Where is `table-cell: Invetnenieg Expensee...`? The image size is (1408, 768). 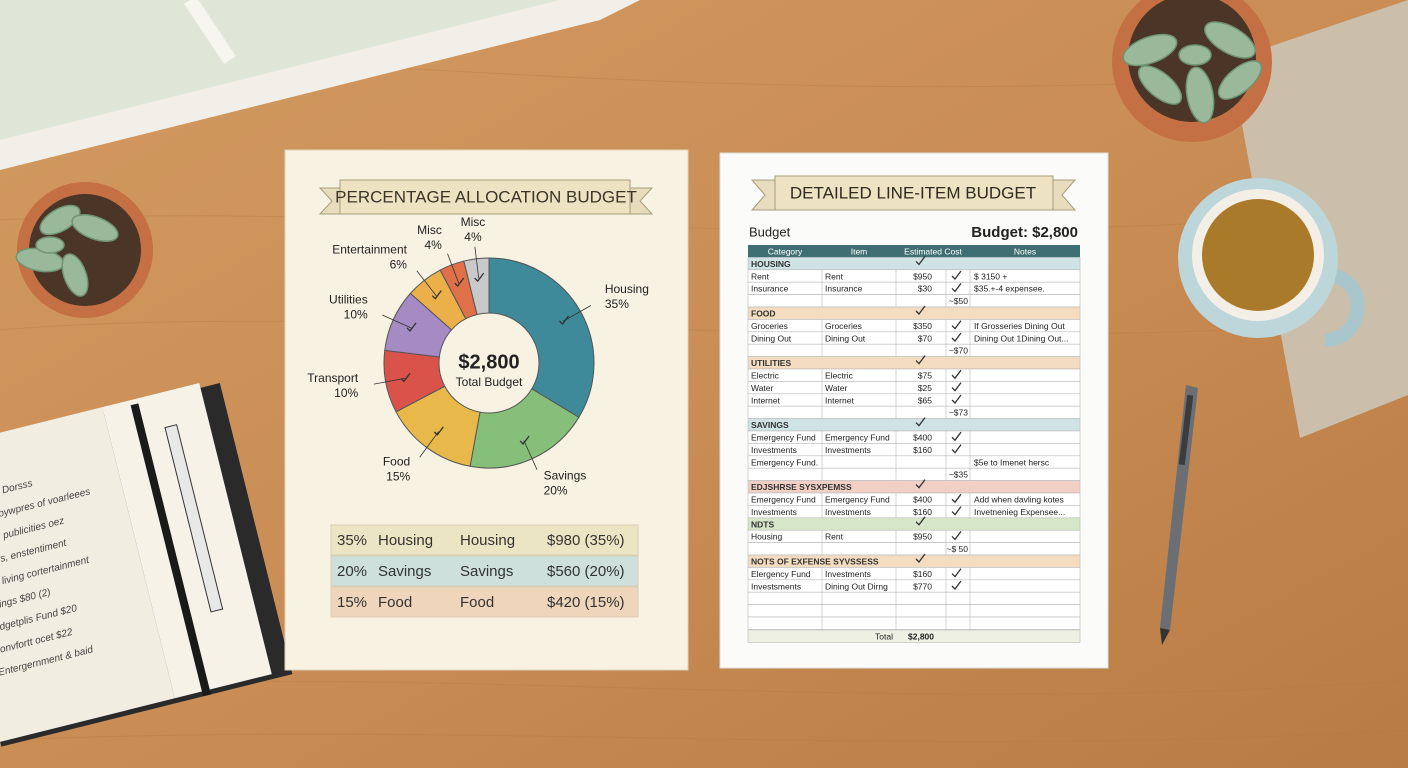
table-cell: Invetnenieg Expensee... is located at coordinates (1019, 512).